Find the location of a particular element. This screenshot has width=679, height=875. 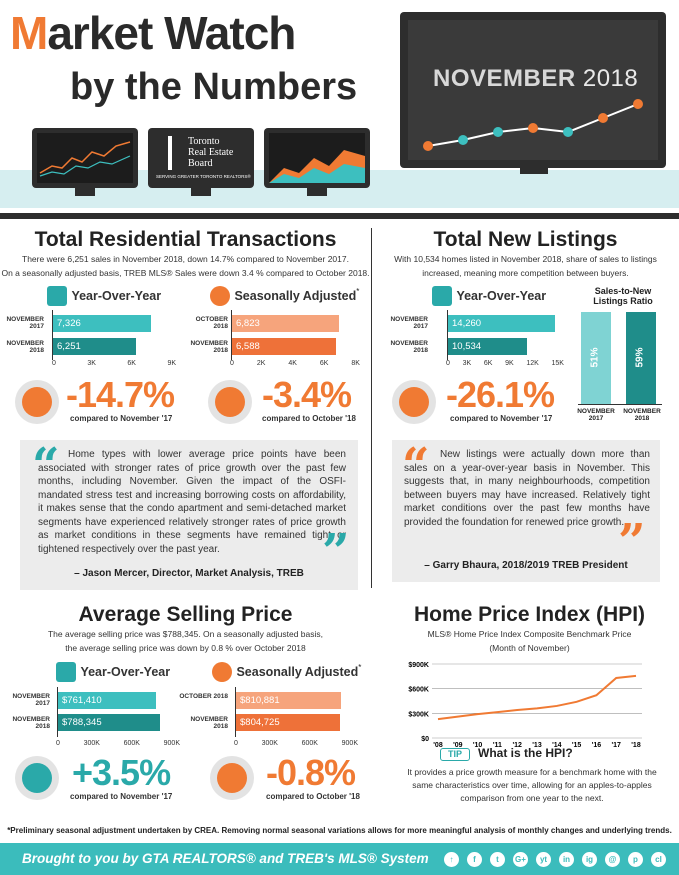

cn-tower-icon is located at coordinates (170, 153).